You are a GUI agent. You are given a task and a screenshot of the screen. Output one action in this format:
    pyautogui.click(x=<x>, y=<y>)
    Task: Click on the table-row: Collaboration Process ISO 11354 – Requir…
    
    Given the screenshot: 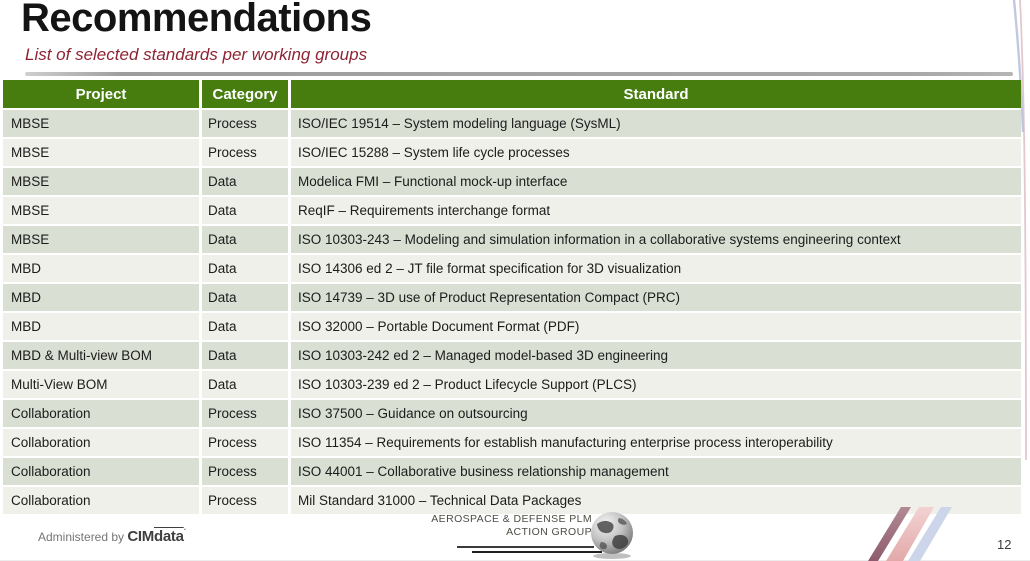 What is the action you would take?
    pyautogui.click(x=512, y=442)
    